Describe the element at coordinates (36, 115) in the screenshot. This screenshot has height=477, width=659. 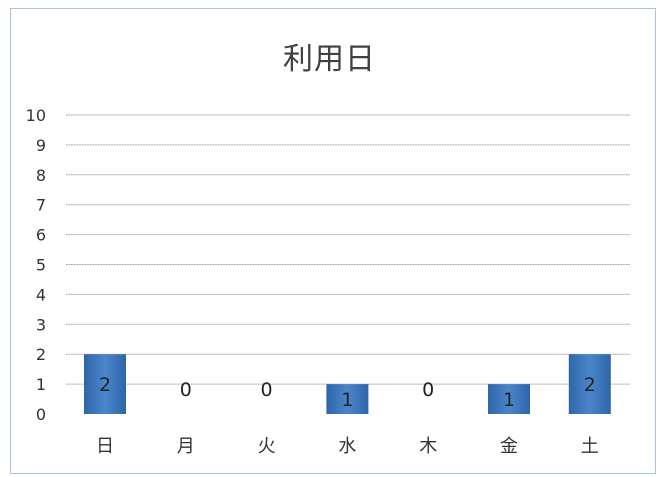
I see `y-tick-label: 10` at that location.